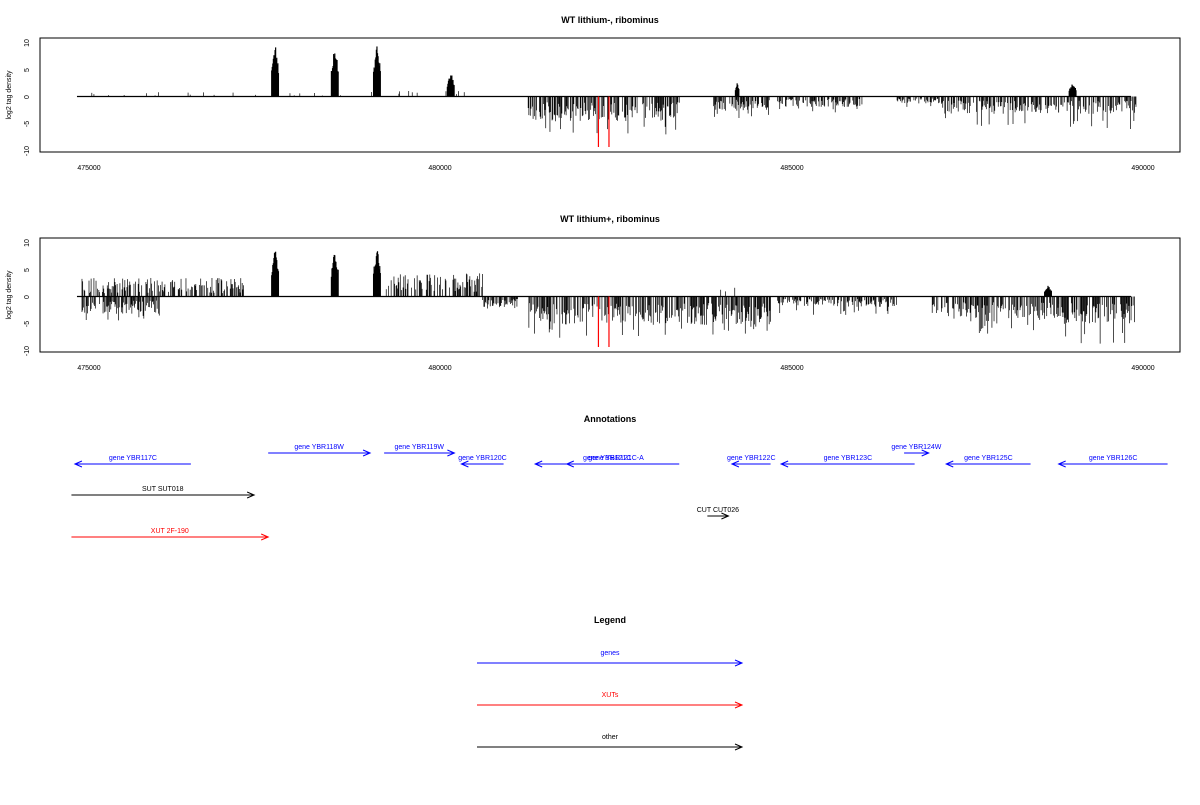  I want to click on feature-label: gene YBR126C, so click(1113, 458).